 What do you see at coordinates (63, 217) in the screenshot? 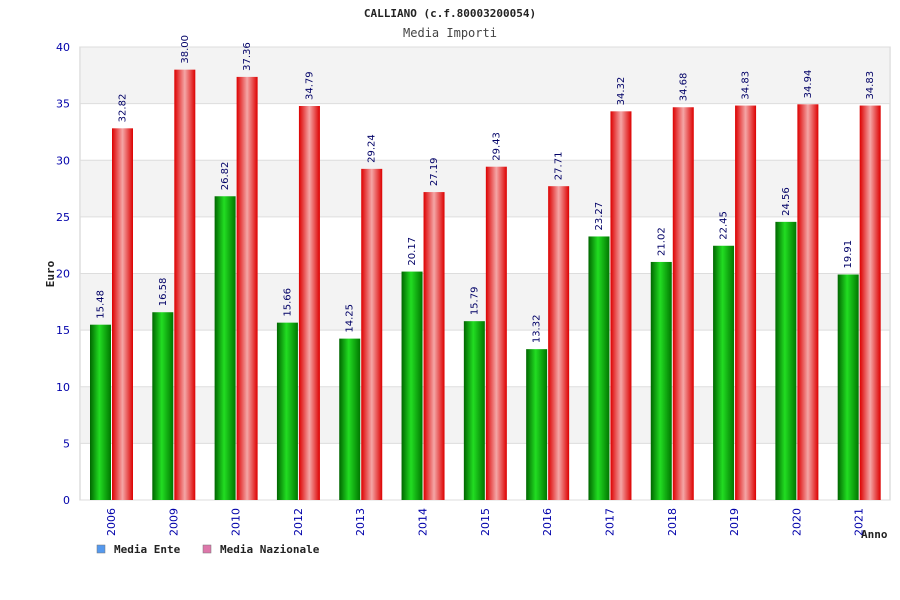
I see `y-tick-label: 25` at bounding box center [63, 217].